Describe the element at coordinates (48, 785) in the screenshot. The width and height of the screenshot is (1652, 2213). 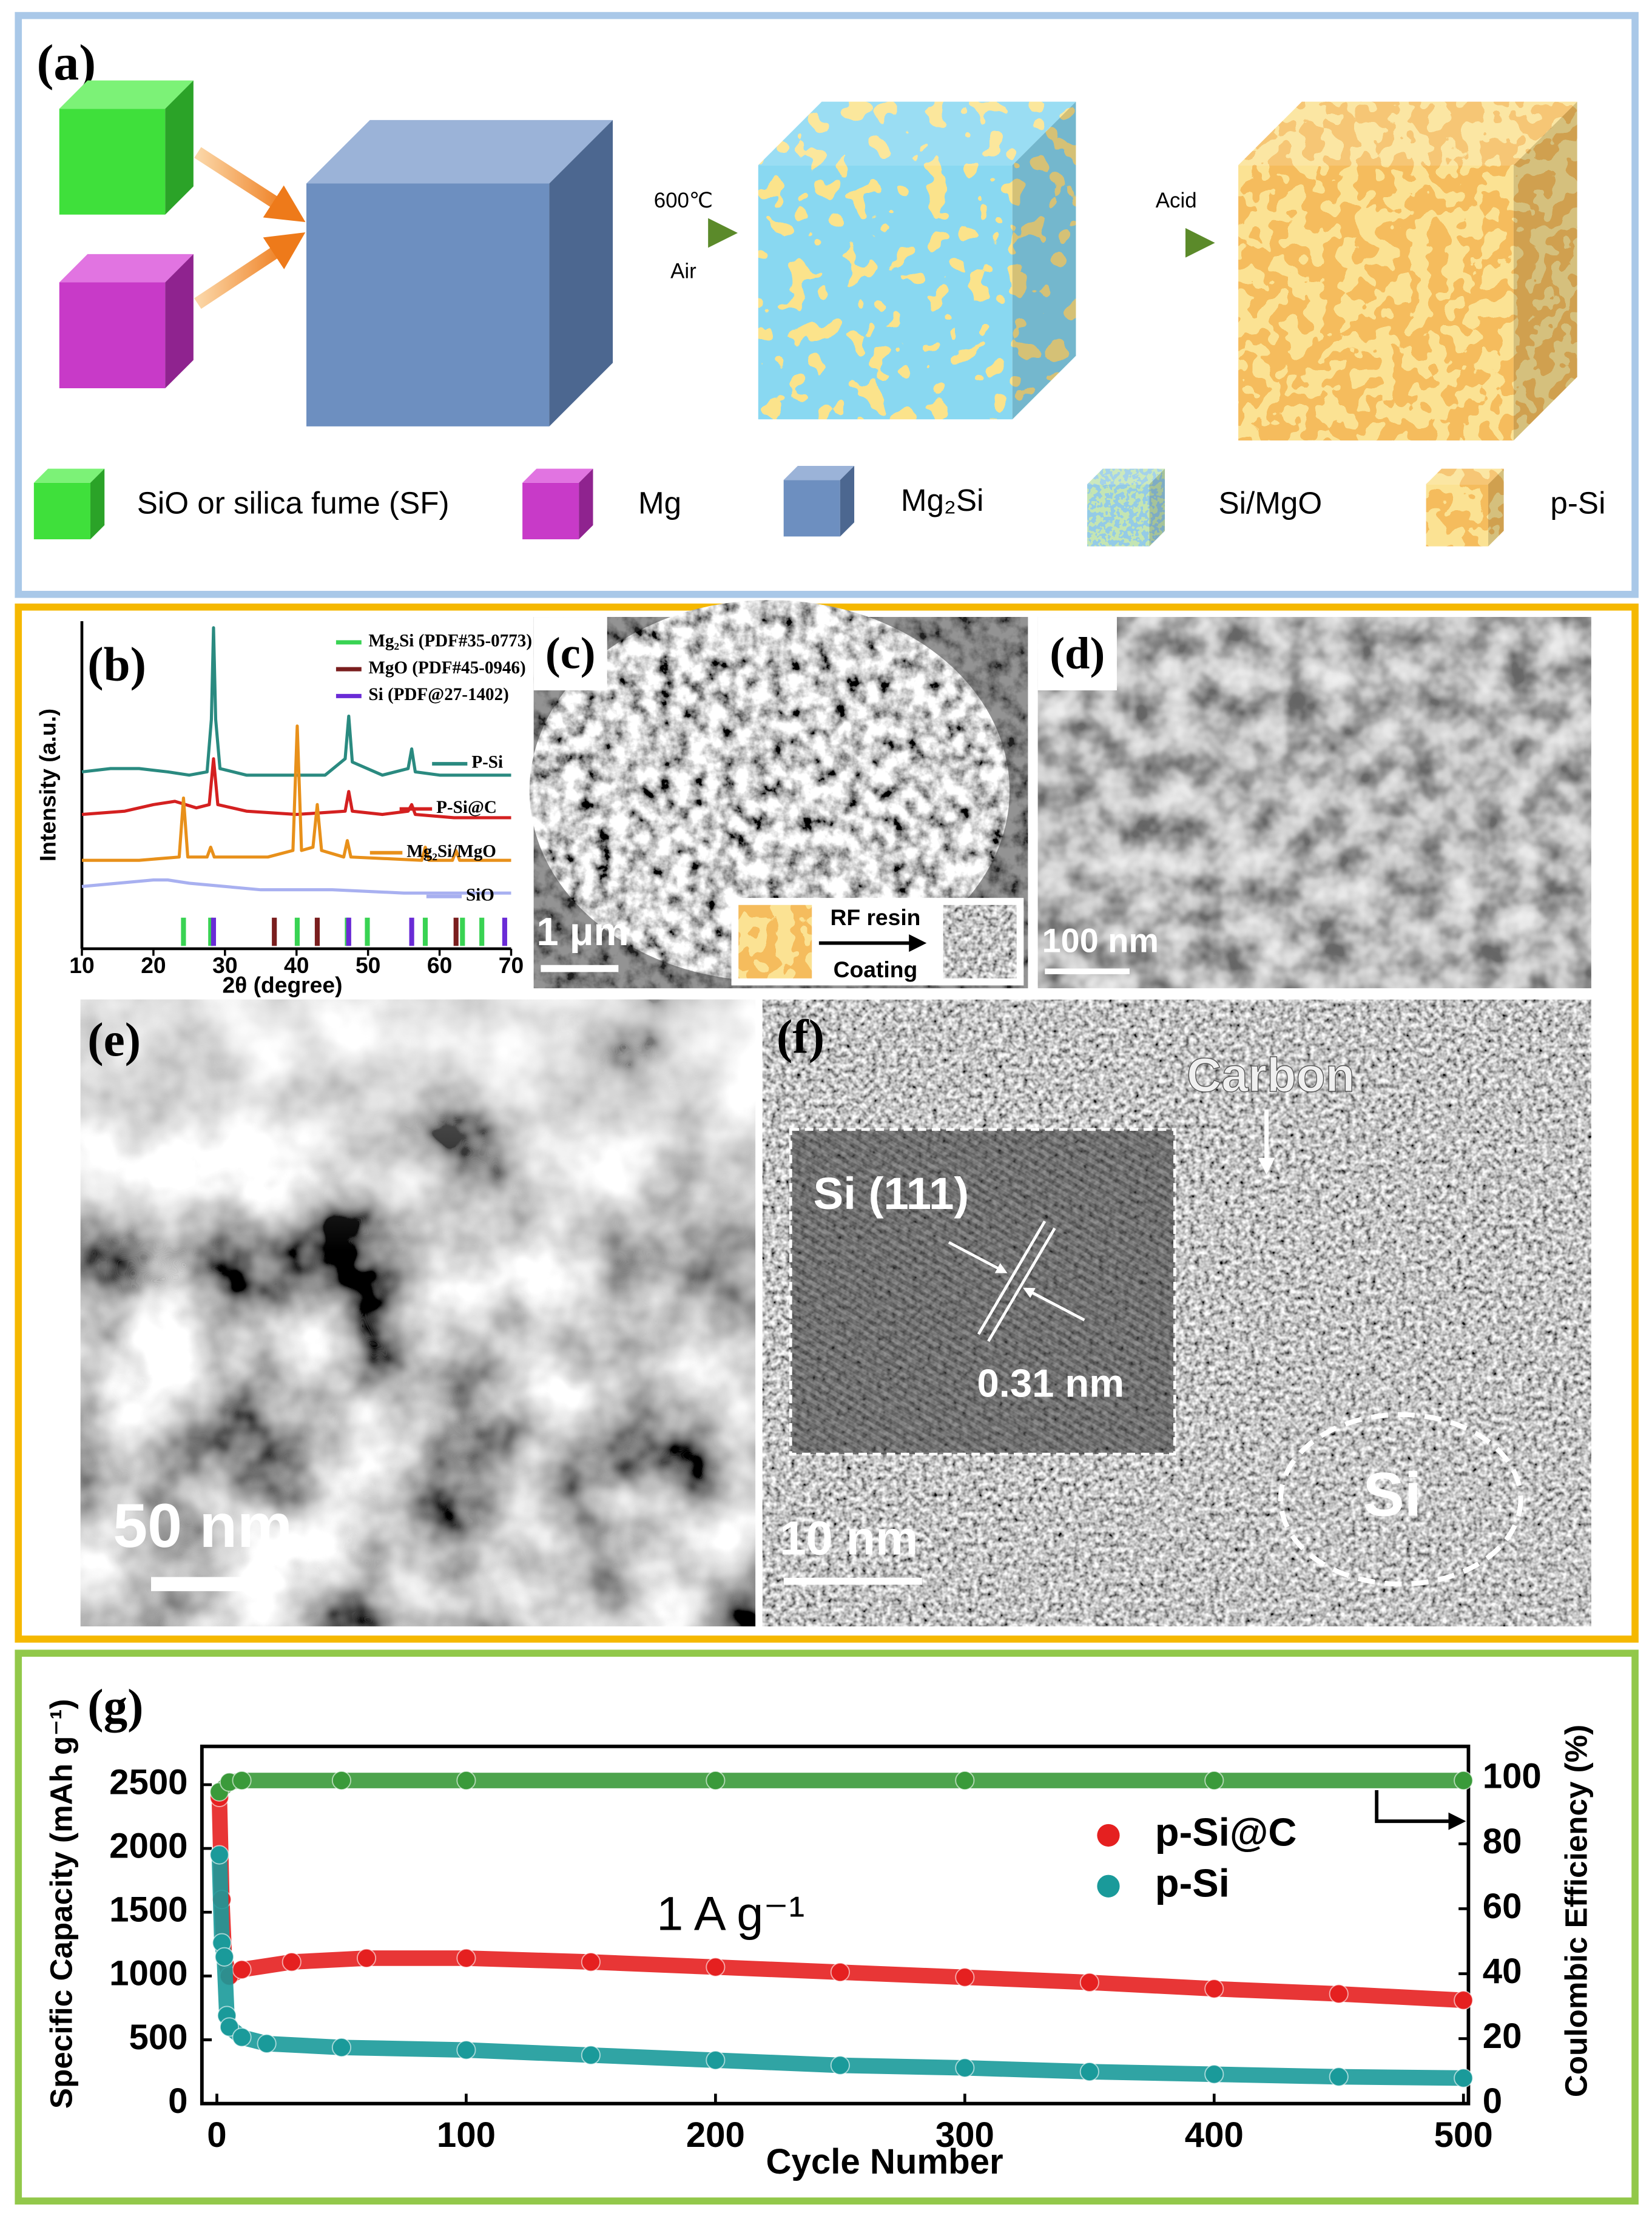
I see `y-axis-title: Intensity (a.u.)` at that location.